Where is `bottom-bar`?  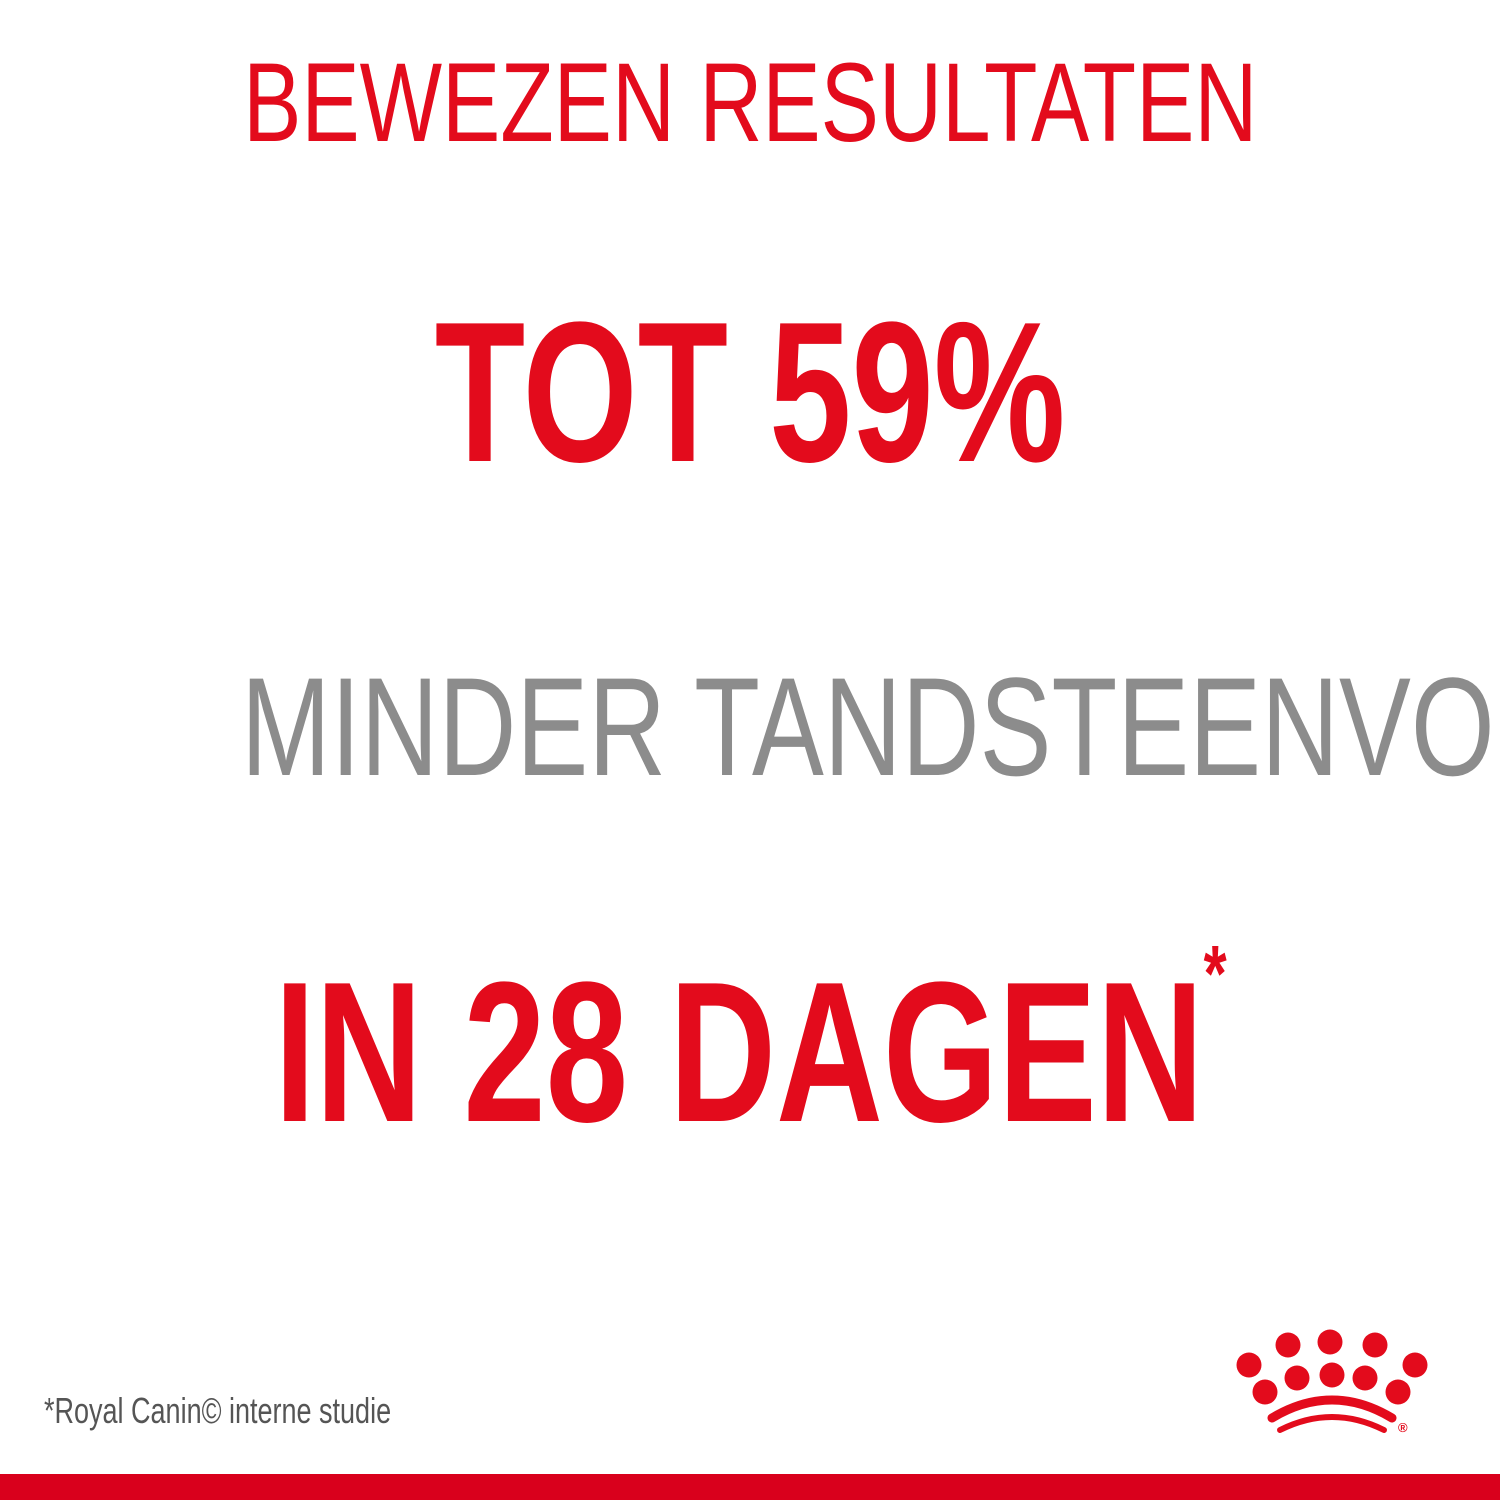 bottom-bar is located at coordinates (750, 1487).